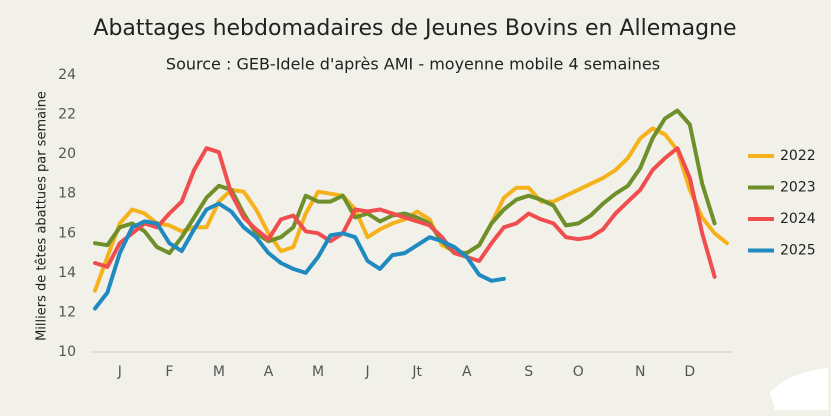 The width and height of the screenshot is (831, 416). I want to click on y-tick-label: 10, so click(67, 352).